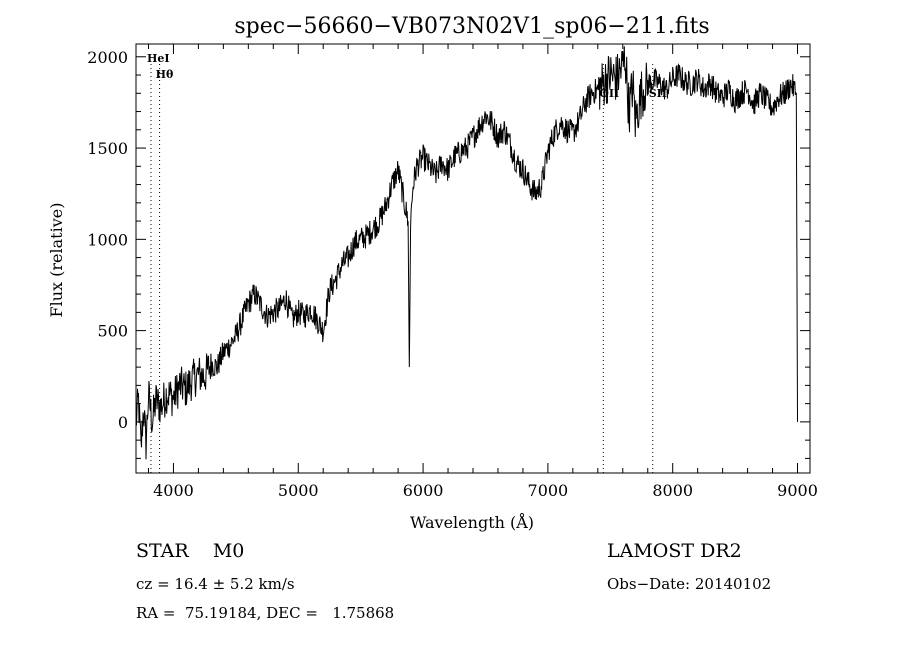  I want to click on y-tick-label: 500, so click(112, 331).